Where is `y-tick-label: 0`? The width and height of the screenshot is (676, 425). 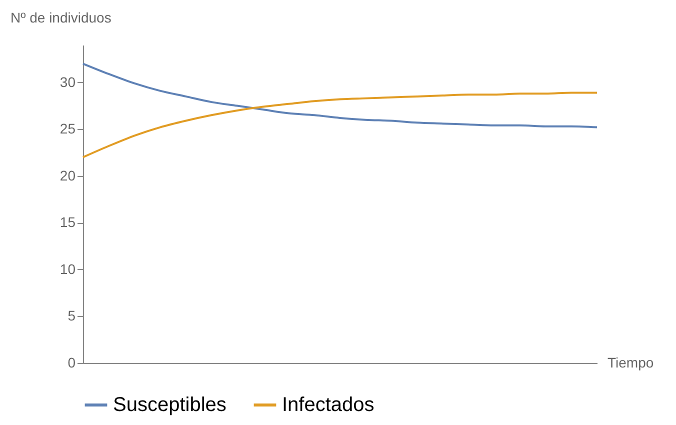
y-tick-label: 0 is located at coordinates (72, 362).